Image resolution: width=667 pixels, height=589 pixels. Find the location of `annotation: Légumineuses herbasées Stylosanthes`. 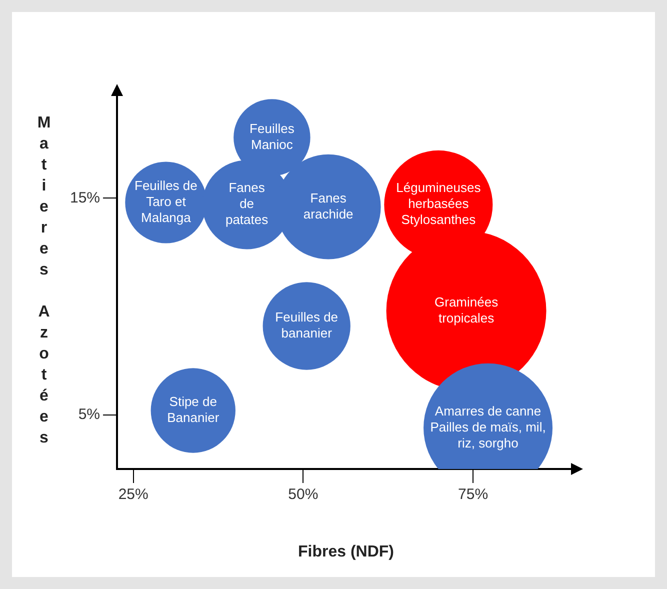

annotation: Légumineuses herbasées Stylosanthes is located at coordinates (439, 204).